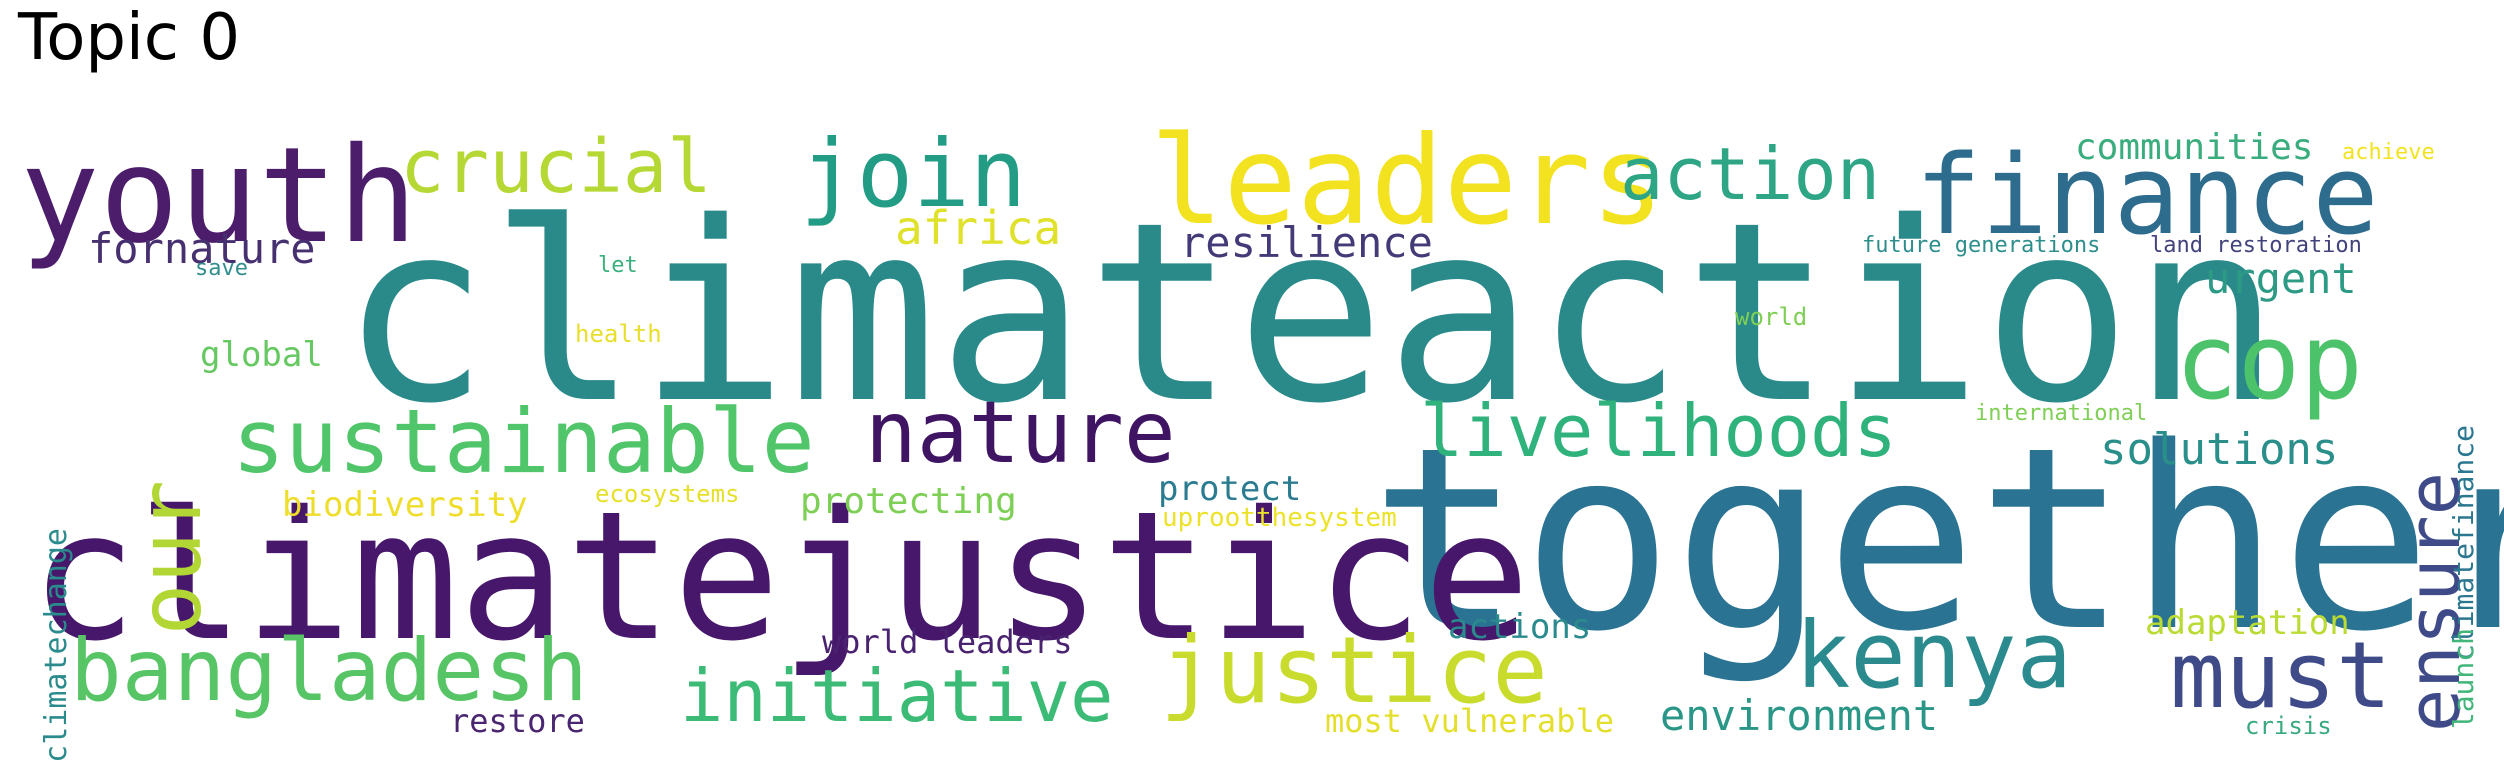  What do you see at coordinates (1981, 245) in the screenshot?
I see `word-future-generations: future generations` at bounding box center [1981, 245].